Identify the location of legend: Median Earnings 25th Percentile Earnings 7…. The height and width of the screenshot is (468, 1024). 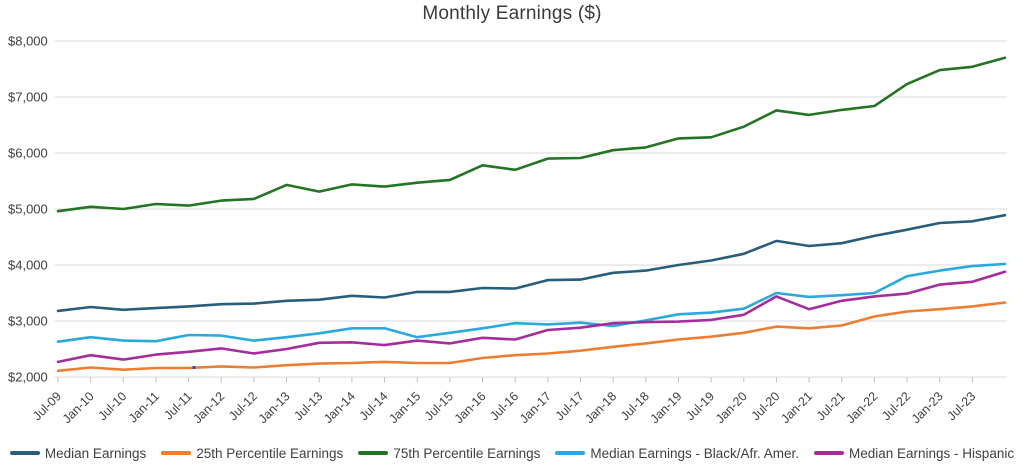
(512, 453).